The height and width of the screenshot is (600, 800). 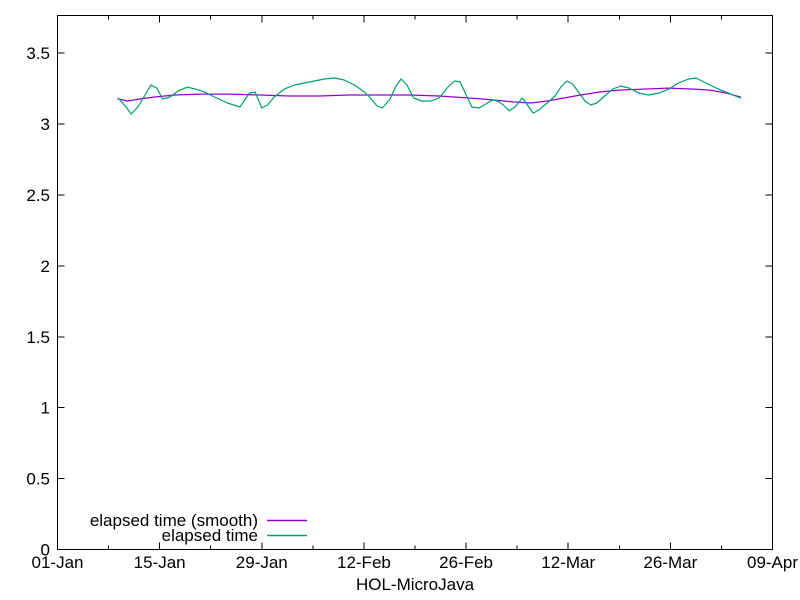 What do you see at coordinates (45, 124) in the screenshot?
I see `y-tick-label: 3` at bounding box center [45, 124].